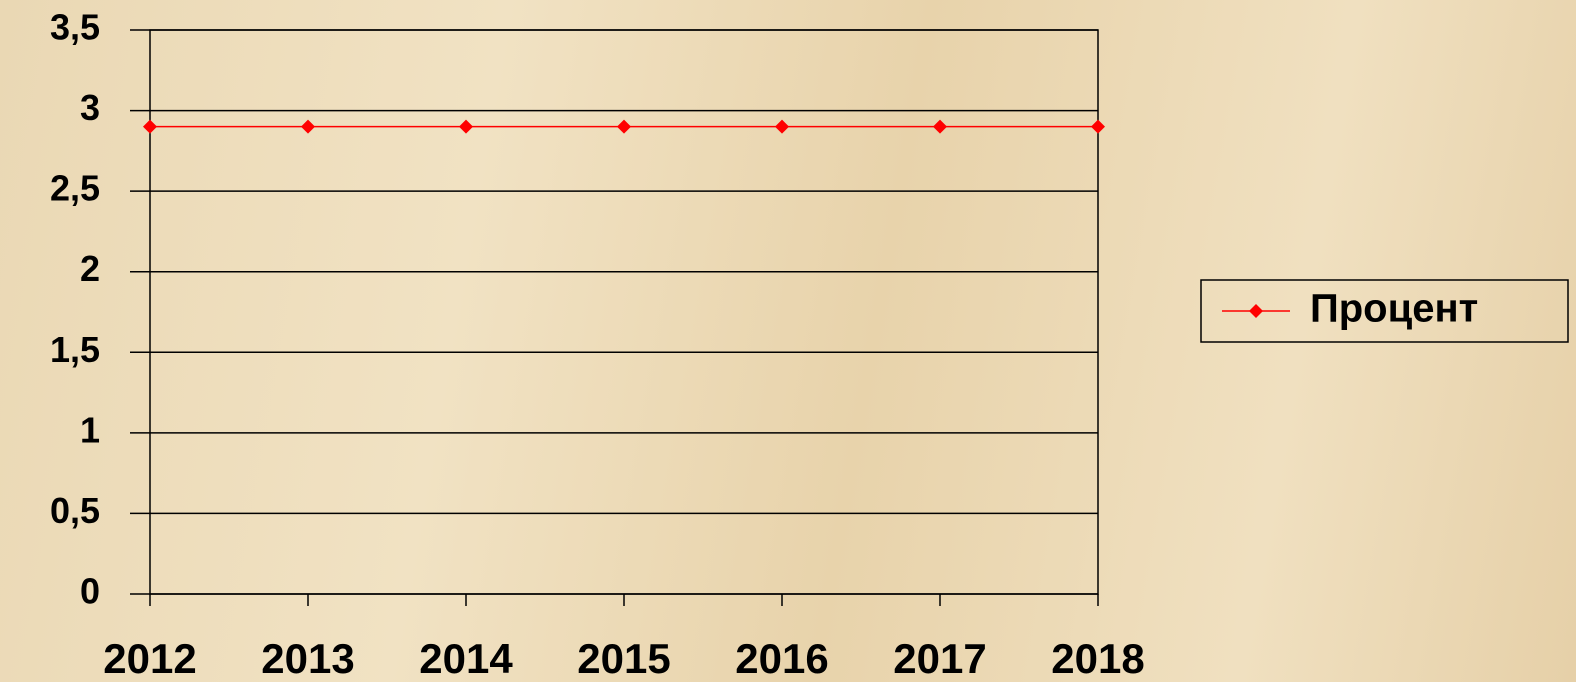 This screenshot has height=682, width=1576. I want to click on x-tick-label: 2013, so click(307, 658).